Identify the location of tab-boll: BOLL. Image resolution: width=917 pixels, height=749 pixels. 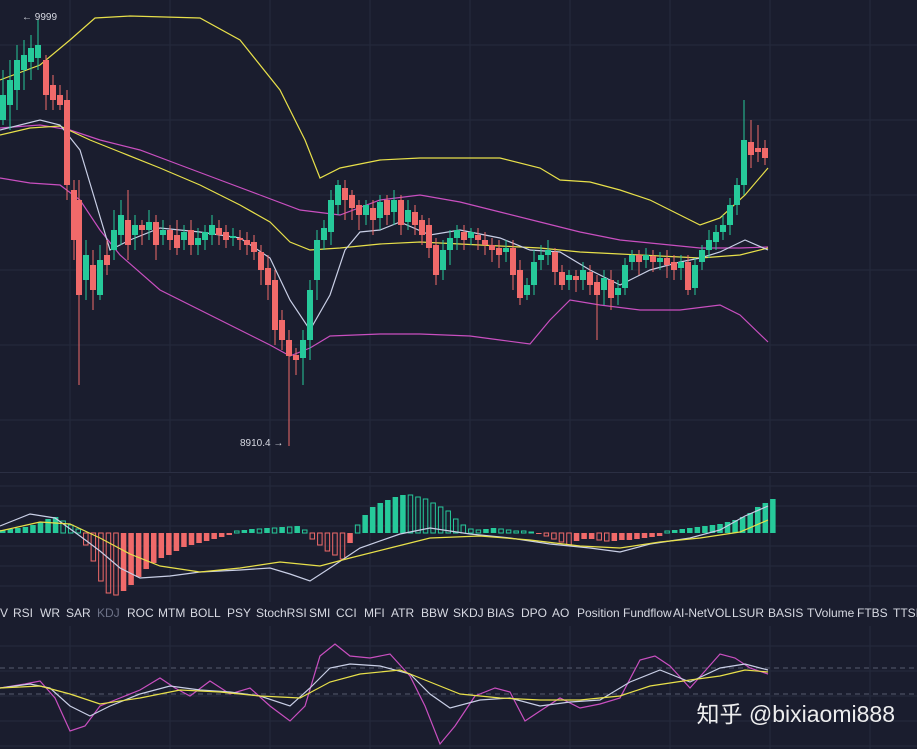
(205, 613).